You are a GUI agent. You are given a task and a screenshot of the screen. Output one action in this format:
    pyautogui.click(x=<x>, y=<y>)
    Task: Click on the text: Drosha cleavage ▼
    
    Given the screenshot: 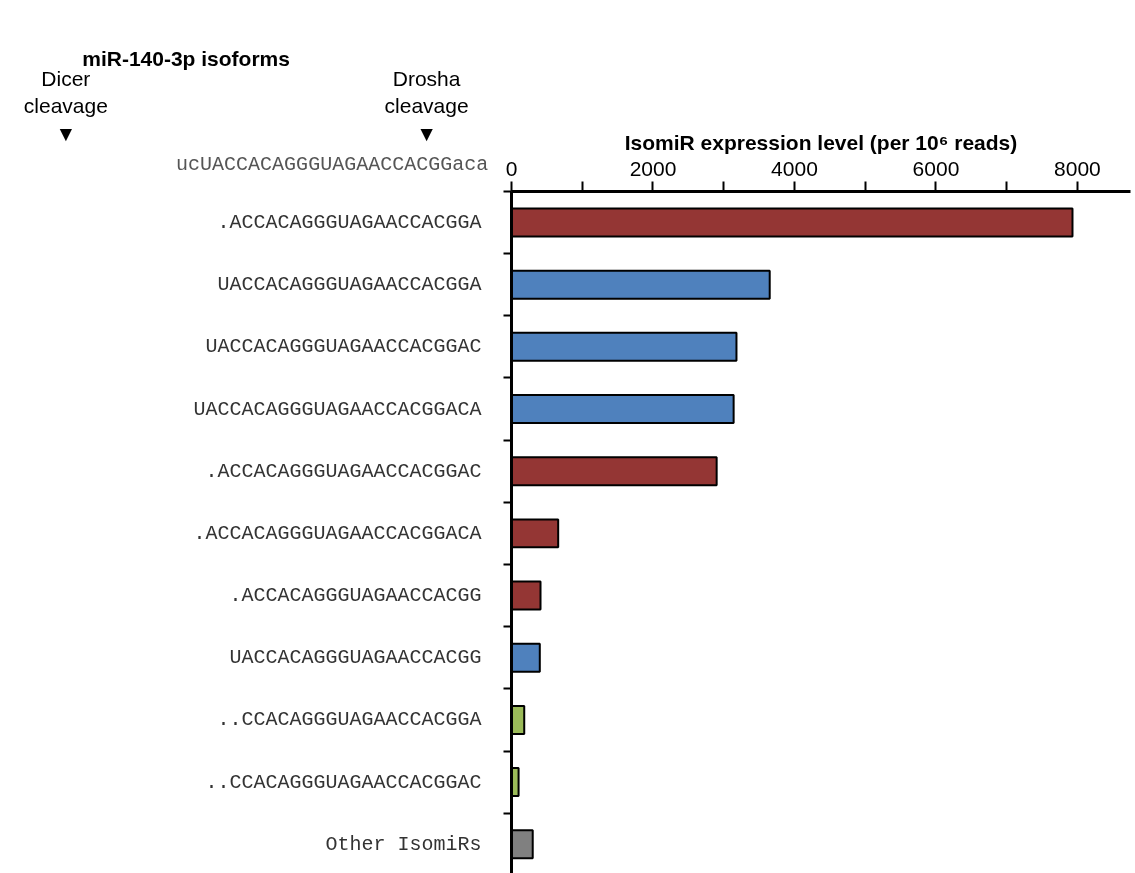 What is the action you would take?
    pyautogui.click(x=426, y=105)
    